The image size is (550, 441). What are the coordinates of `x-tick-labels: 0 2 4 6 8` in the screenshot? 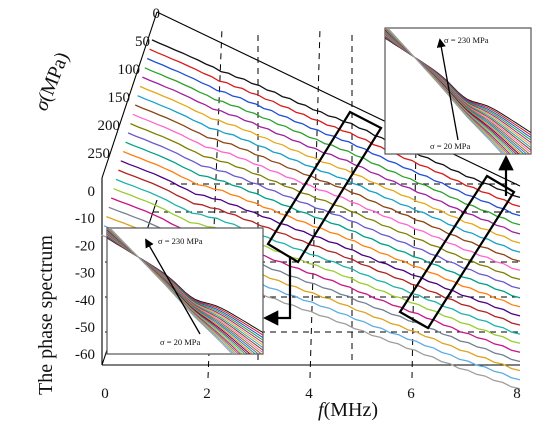 It's located at (311, 394).